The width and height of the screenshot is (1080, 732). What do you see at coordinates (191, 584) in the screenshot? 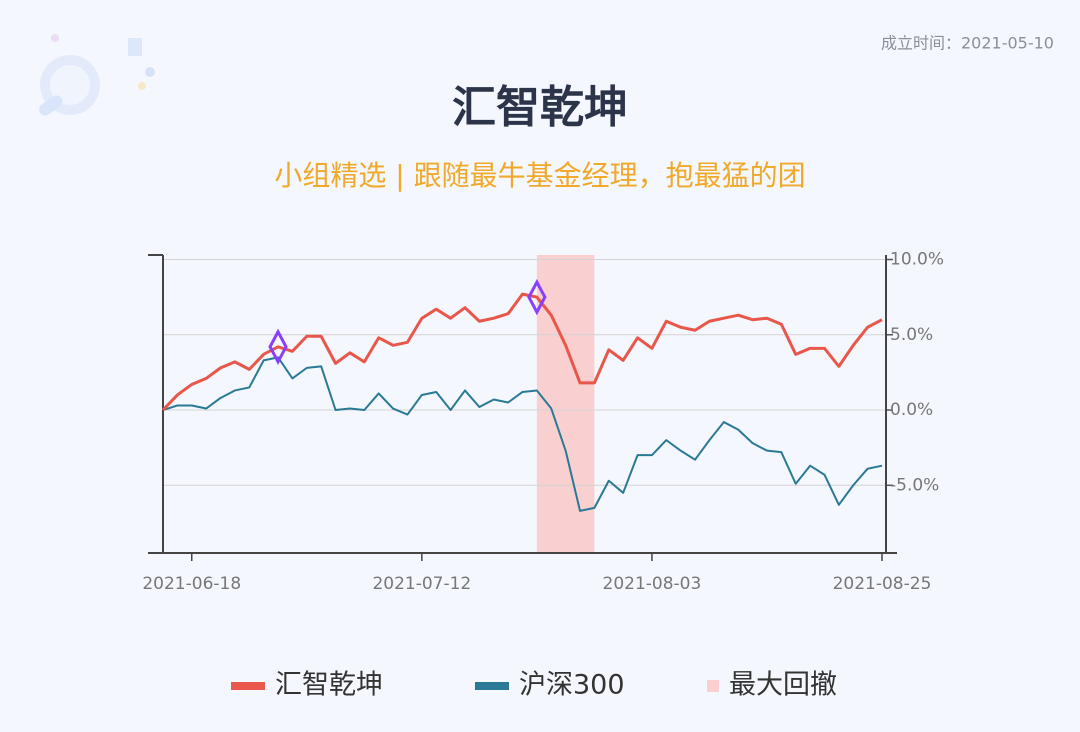
I see `x-tick-label: 2021-06-18` at bounding box center [191, 584].